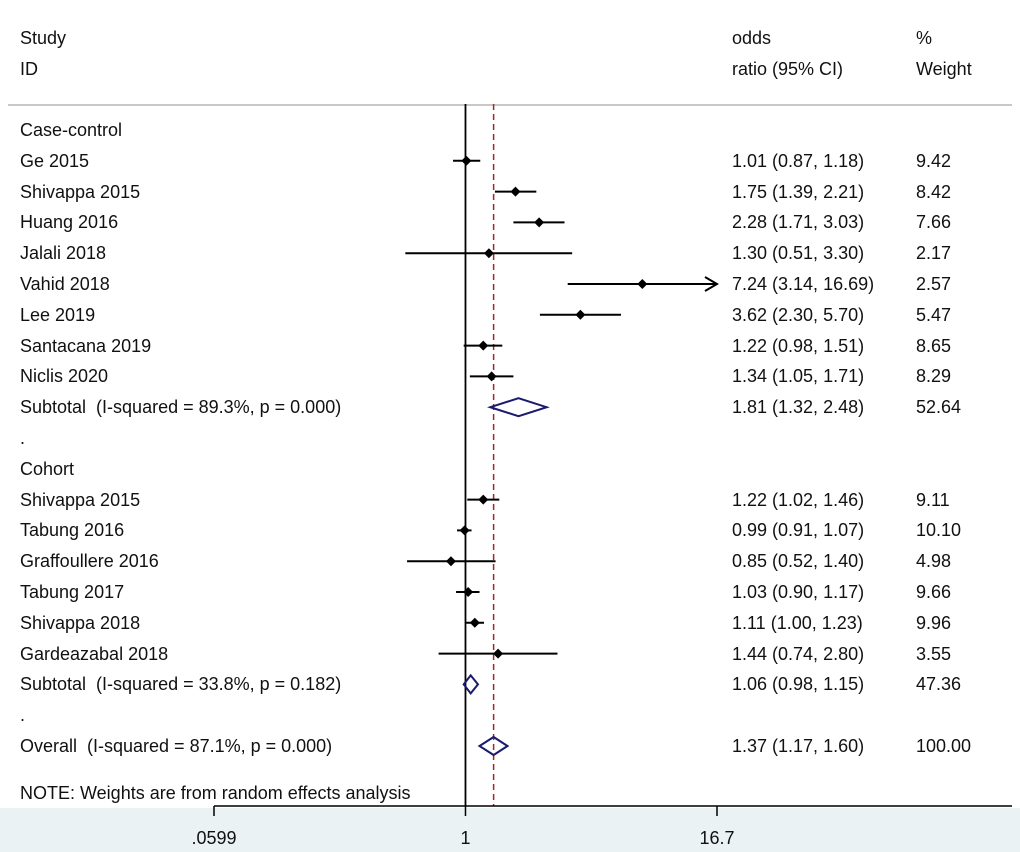 This screenshot has width=1020, height=852. Describe the element at coordinates (798, 653) in the screenshot. I see `ci-text: 1.44 (0.74, 2.80)` at that location.